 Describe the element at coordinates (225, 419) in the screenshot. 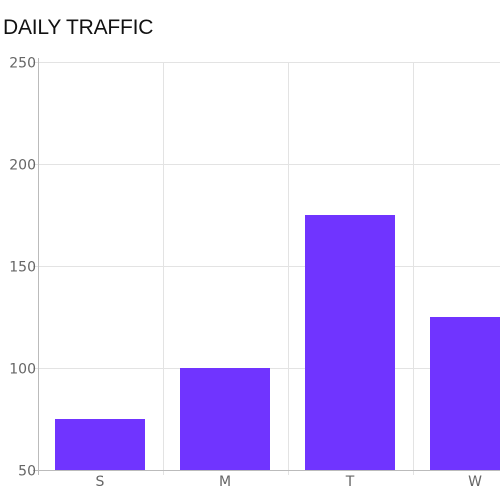

I see `bar-M` at that location.